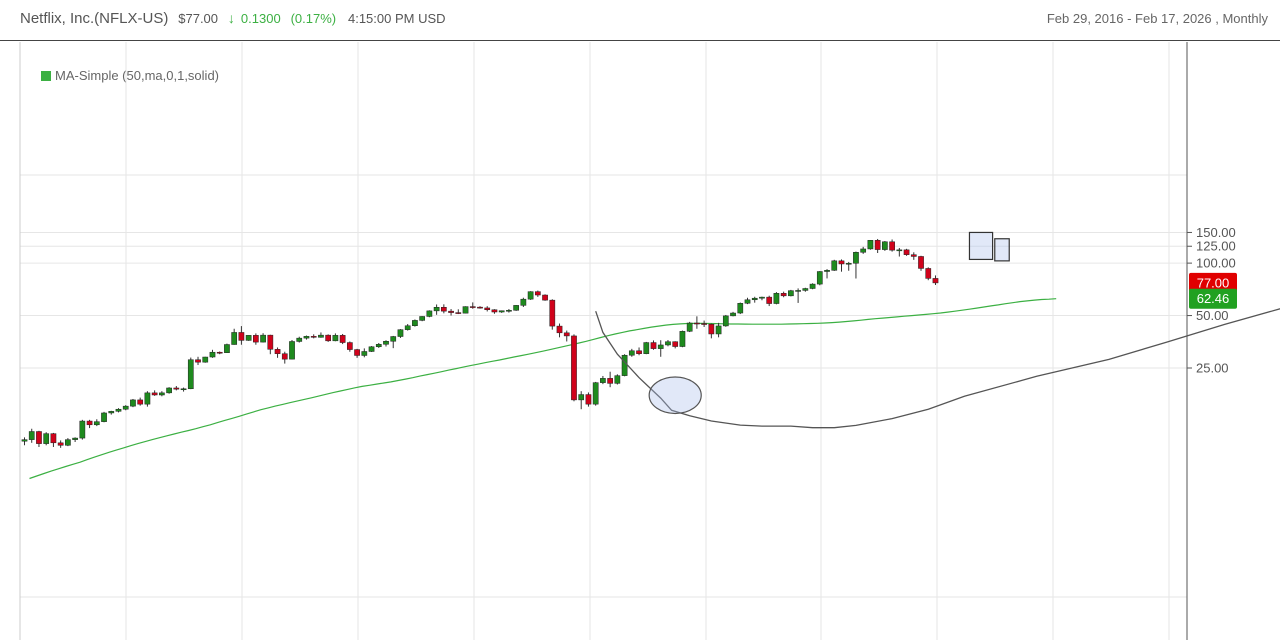  What do you see at coordinates (94, 18) in the screenshot?
I see `symbol-title: Netflix, Inc.(NFLX-US)` at bounding box center [94, 18].